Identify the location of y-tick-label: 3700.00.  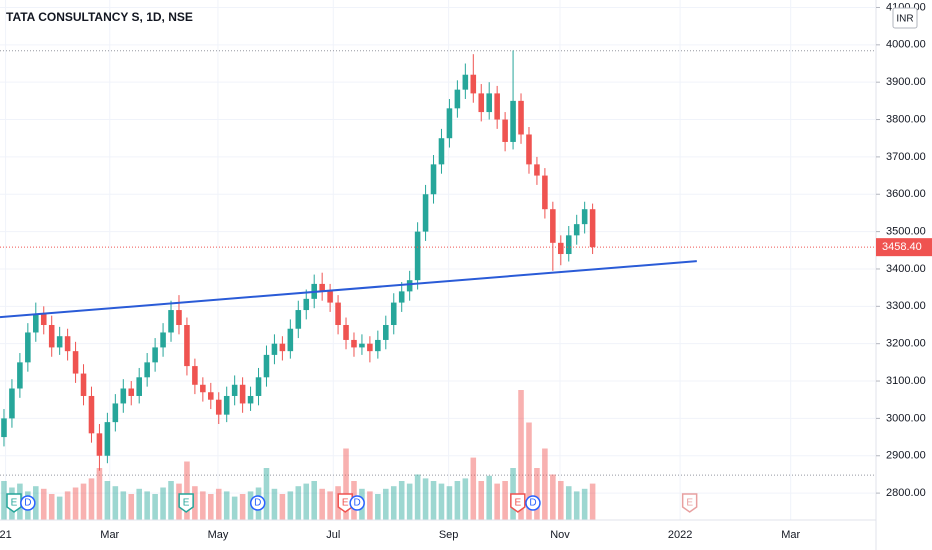
(906, 157).